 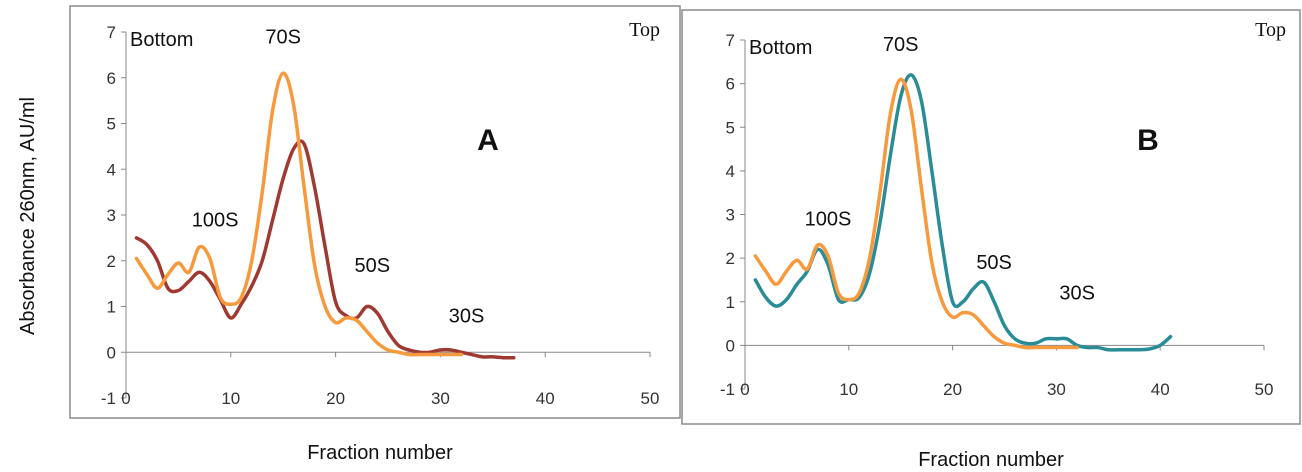 What do you see at coordinates (380, 453) in the screenshot?
I see `x-axis-title-a: Fraction number` at bounding box center [380, 453].